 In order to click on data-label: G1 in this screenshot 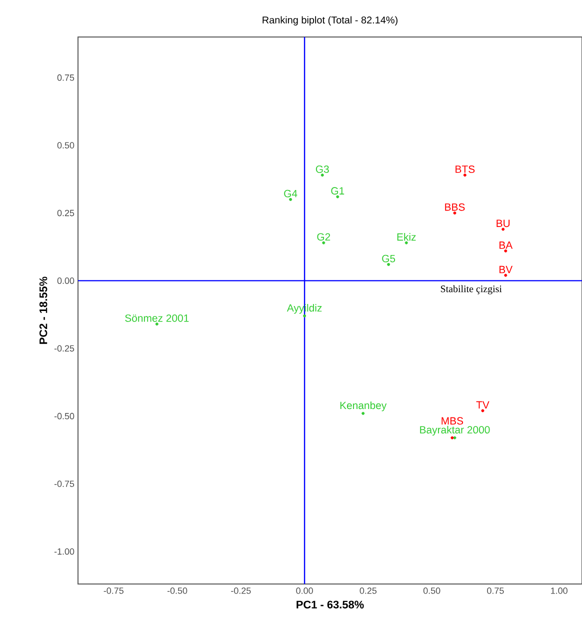, I will do `click(337, 191)`.